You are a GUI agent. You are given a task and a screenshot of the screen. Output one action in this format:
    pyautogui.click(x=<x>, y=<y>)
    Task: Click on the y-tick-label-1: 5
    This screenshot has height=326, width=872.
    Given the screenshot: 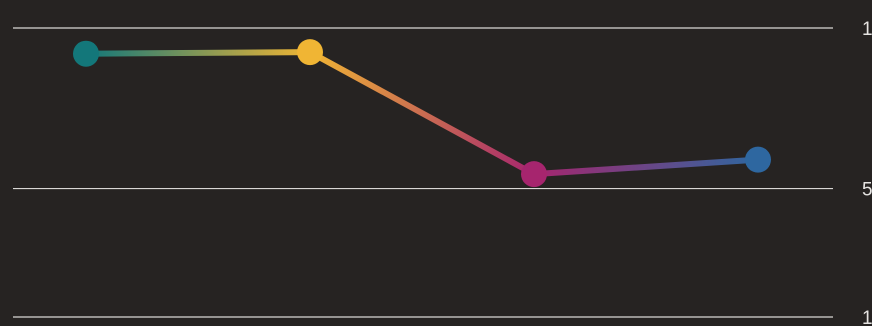 What is the action you would take?
    pyautogui.click(x=867, y=190)
    